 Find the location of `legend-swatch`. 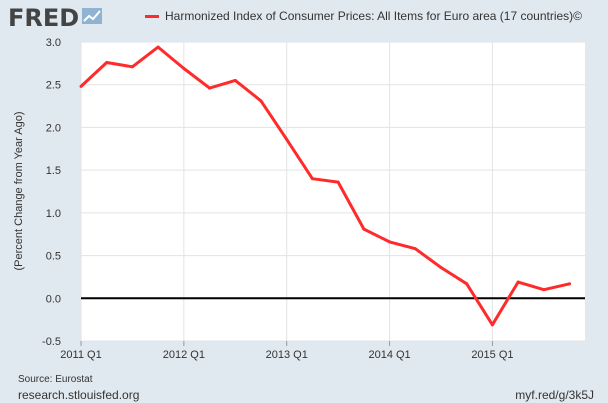

legend-swatch is located at coordinates (152, 16).